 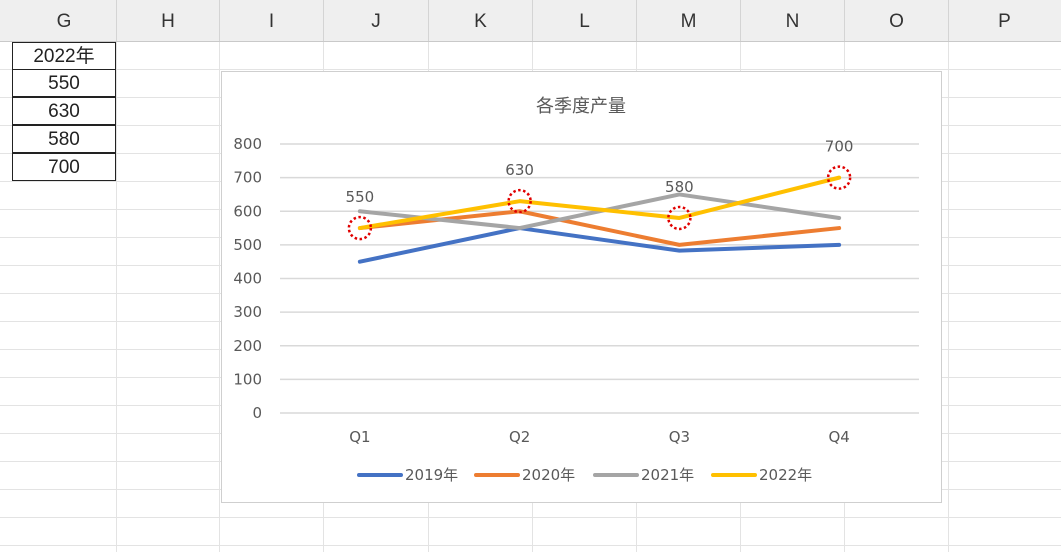 I want to click on column-header-j: J, so click(x=376, y=20).